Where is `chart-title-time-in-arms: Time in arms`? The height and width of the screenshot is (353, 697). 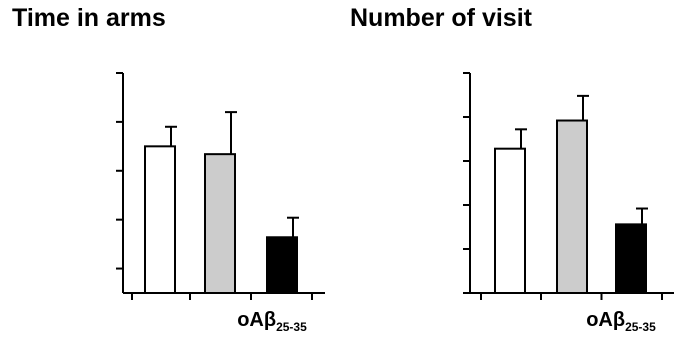 chart-title-time-in-arms: Time in arms is located at coordinates (89, 18).